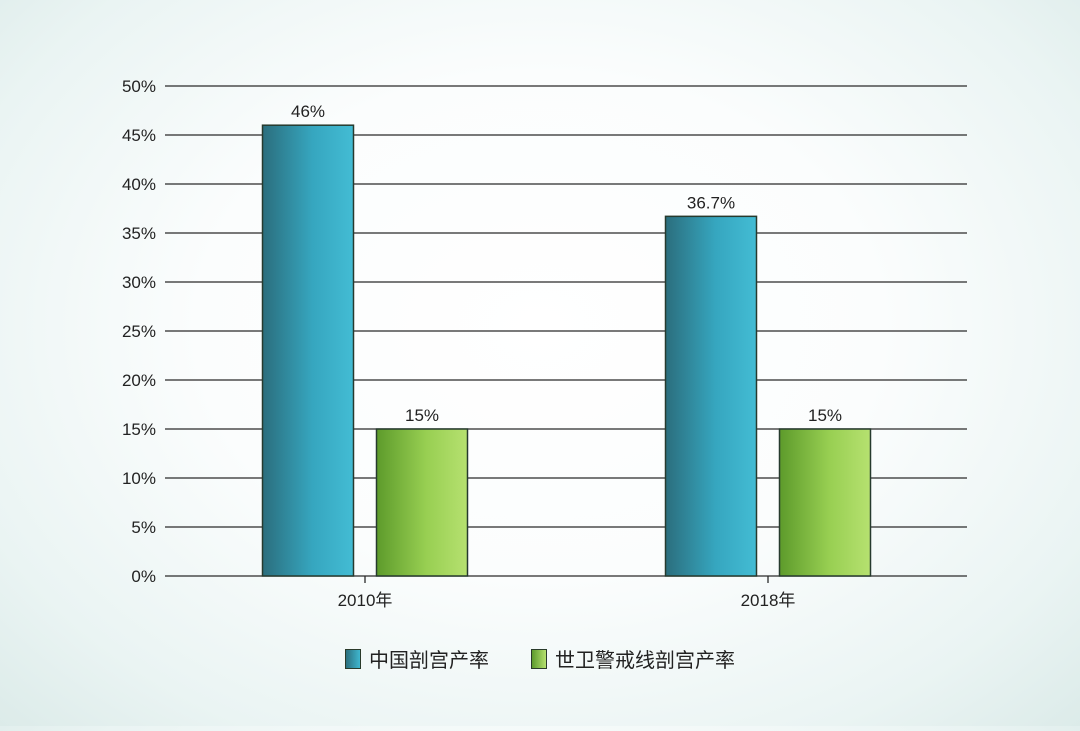 The height and width of the screenshot is (731, 1080). What do you see at coordinates (768, 600) in the screenshot?
I see `x-tick-label: 2018年` at bounding box center [768, 600].